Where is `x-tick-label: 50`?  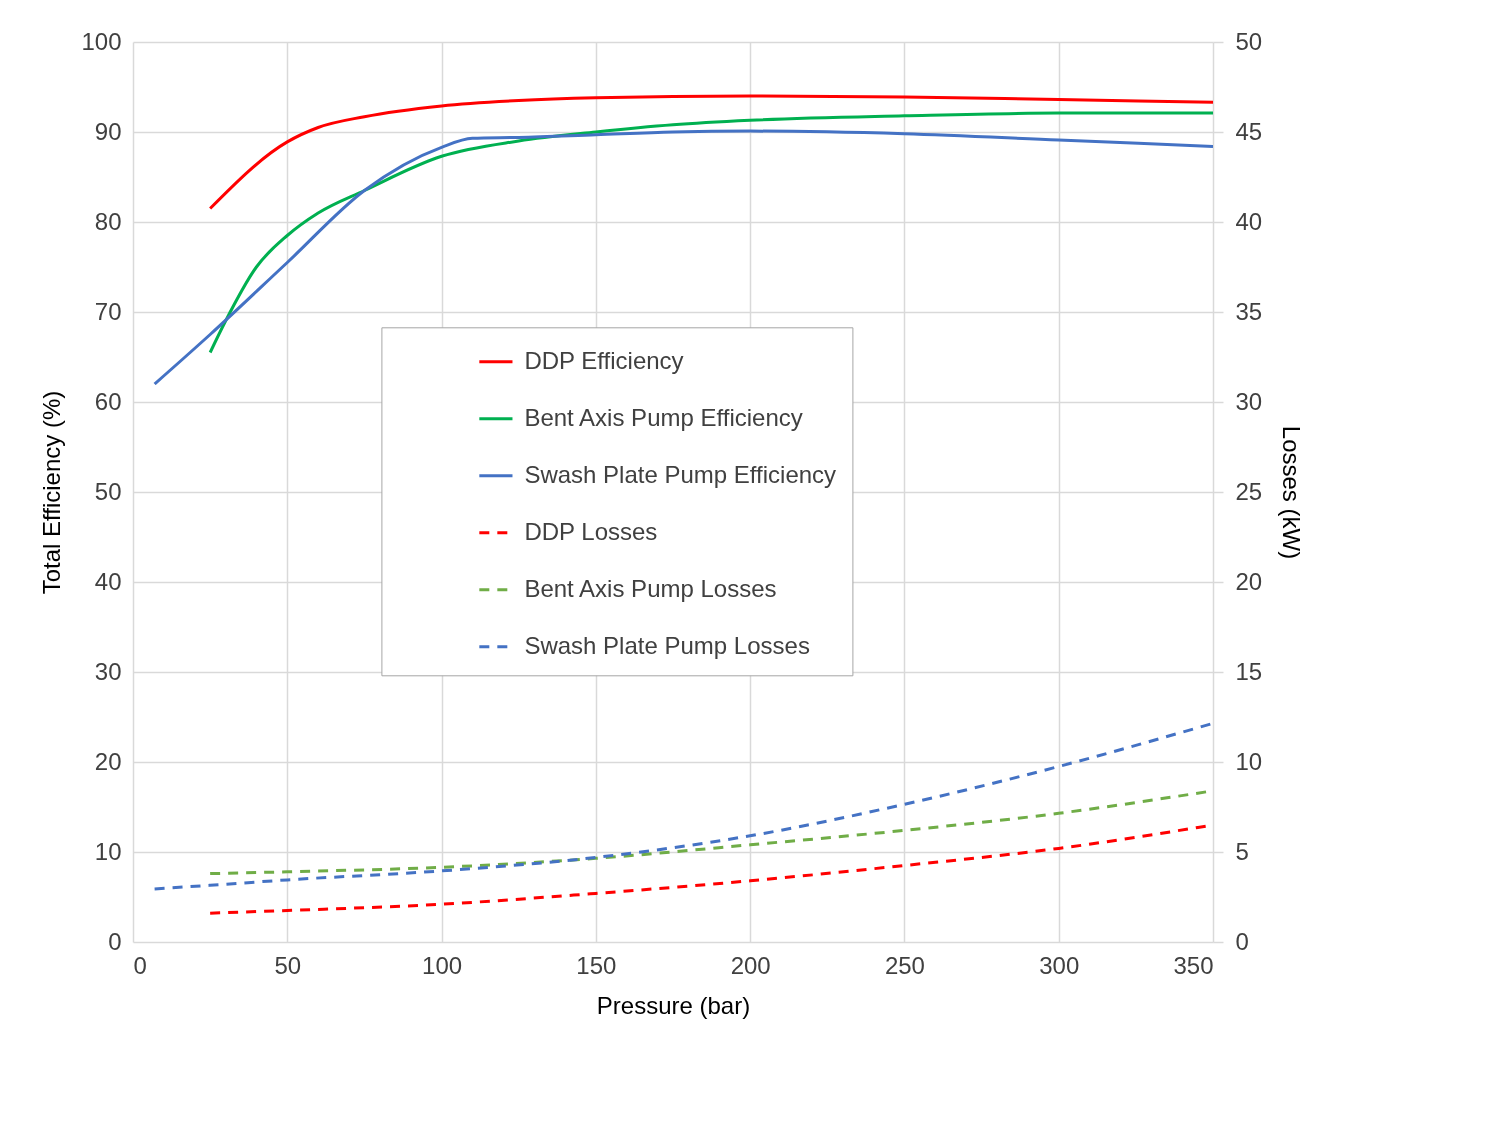
x-tick-label: 50 is located at coordinates (288, 965).